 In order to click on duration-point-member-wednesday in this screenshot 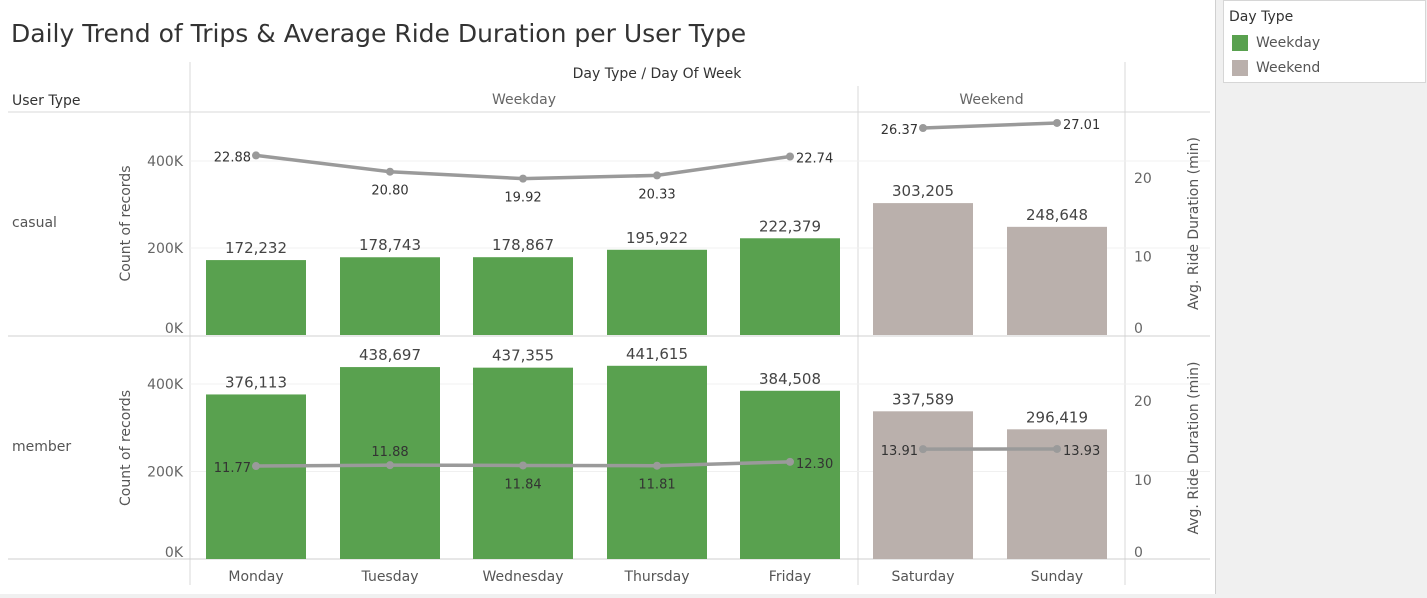, I will do `click(523, 465)`.